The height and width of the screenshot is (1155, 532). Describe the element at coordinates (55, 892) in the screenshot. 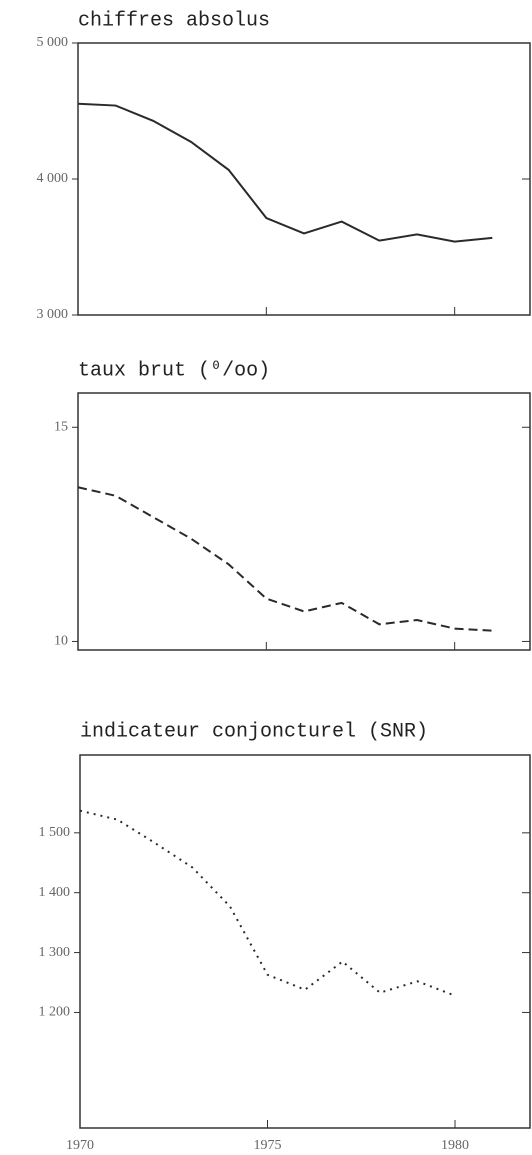

I see `y-tick-label: 1 400` at that location.